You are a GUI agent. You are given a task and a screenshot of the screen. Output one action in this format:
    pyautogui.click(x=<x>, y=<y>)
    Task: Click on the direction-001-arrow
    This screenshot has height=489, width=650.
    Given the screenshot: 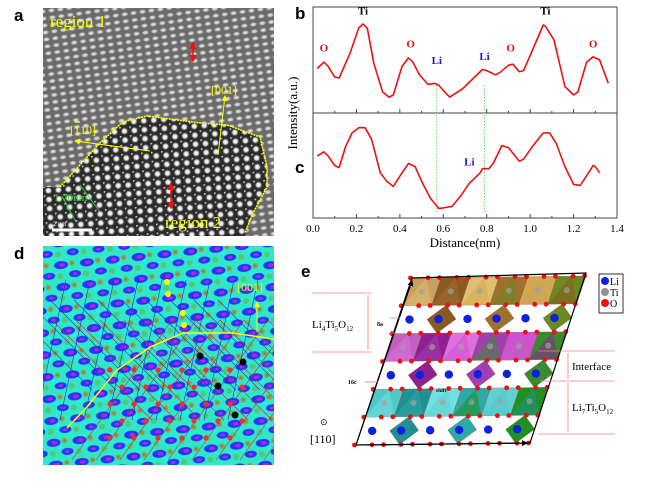 What is the action you would take?
    pyautogui.click(x=222, y=125)
    